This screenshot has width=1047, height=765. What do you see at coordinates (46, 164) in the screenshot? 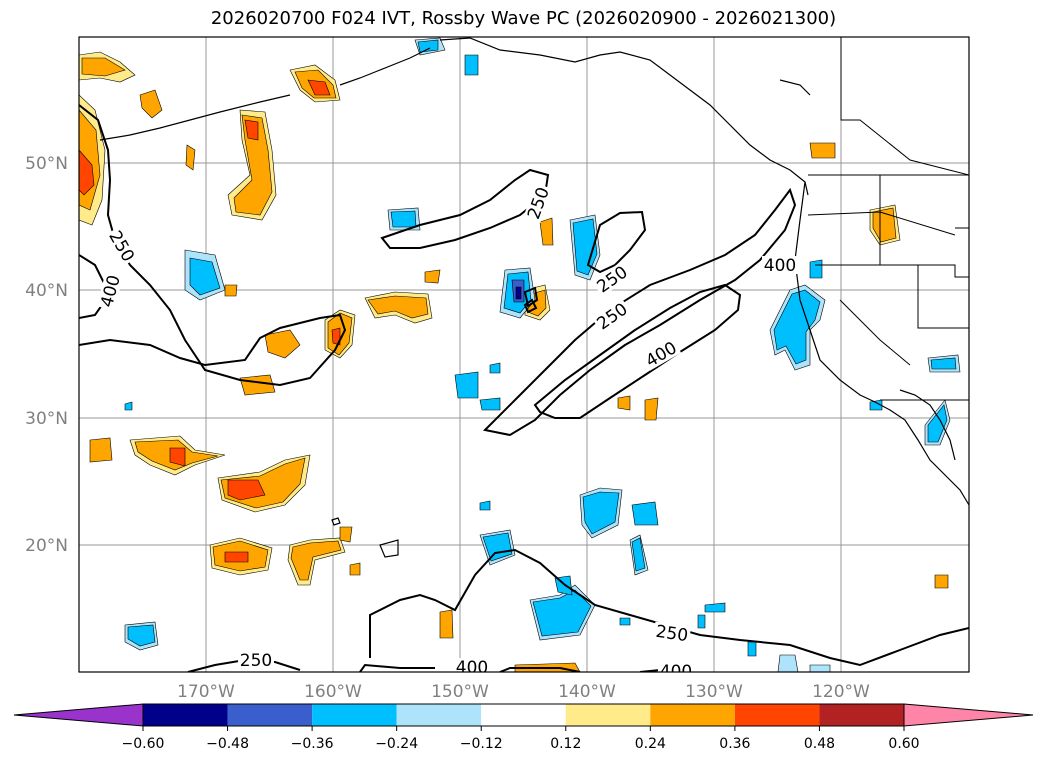
I see `lat-label: 50°N` at bounding box center [46, 164].